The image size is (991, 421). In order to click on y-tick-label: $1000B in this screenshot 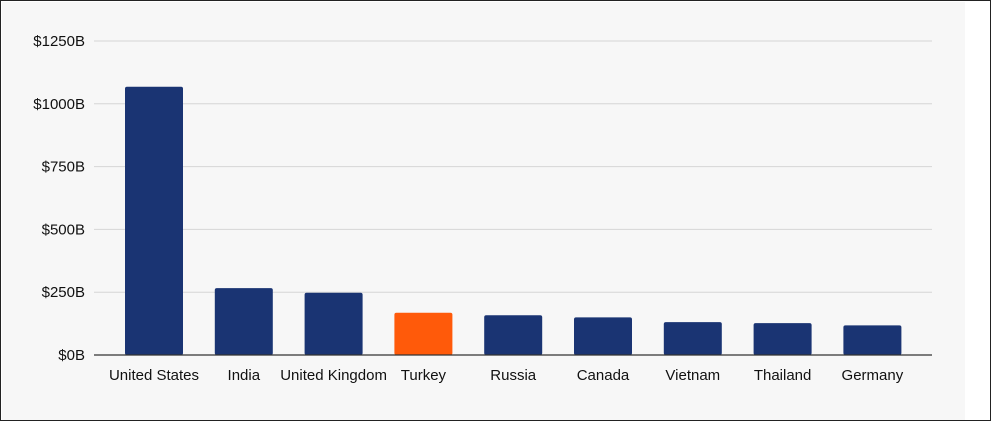, I will do `click(59, 104)`.